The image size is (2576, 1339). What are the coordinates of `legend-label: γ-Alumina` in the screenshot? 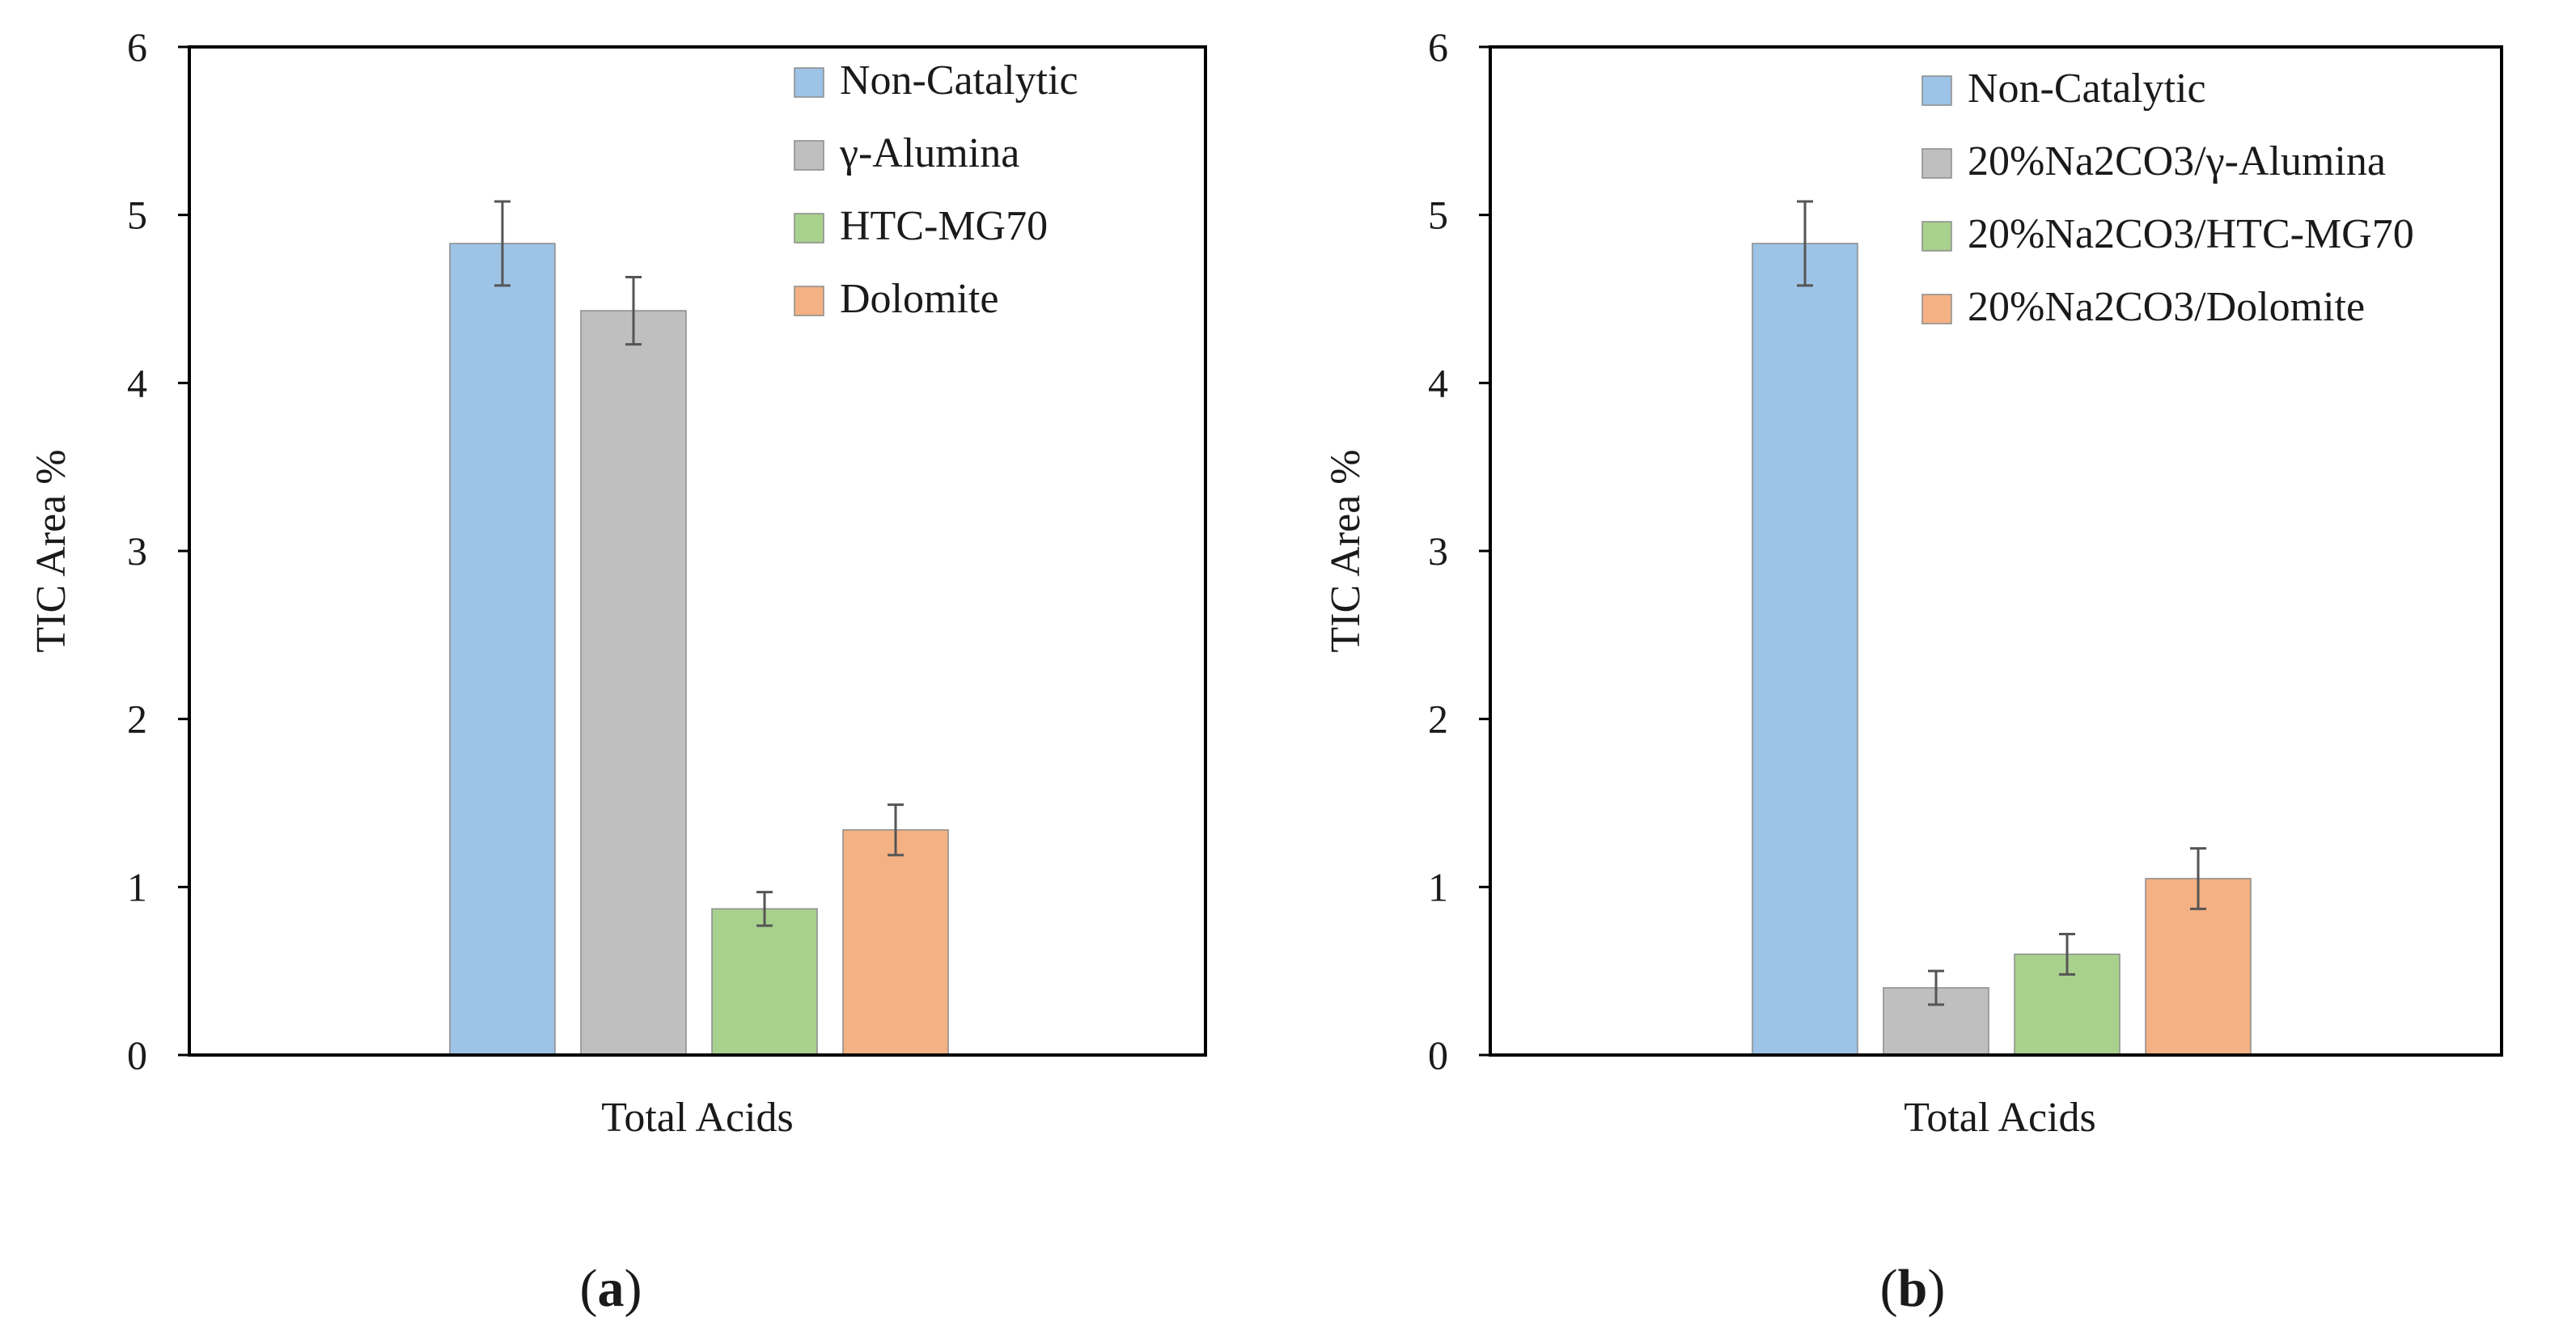 It's located at (929, 153).